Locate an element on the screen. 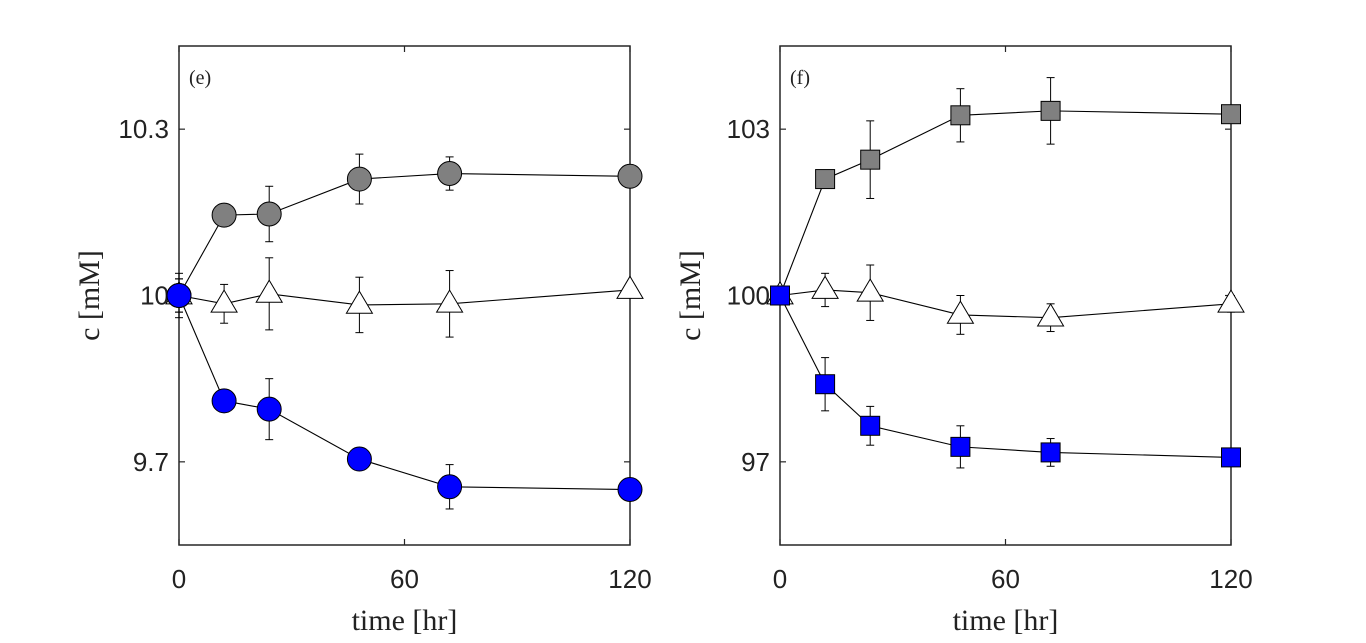  y-tick-label: 10 is located at coordinates (154, 296).